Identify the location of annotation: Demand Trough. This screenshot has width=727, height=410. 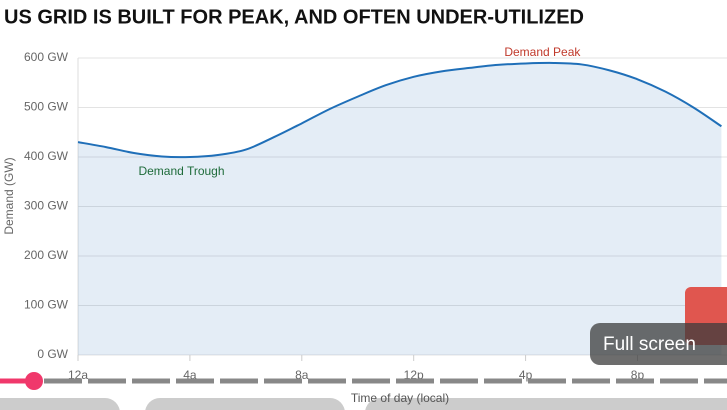
(181, 171).